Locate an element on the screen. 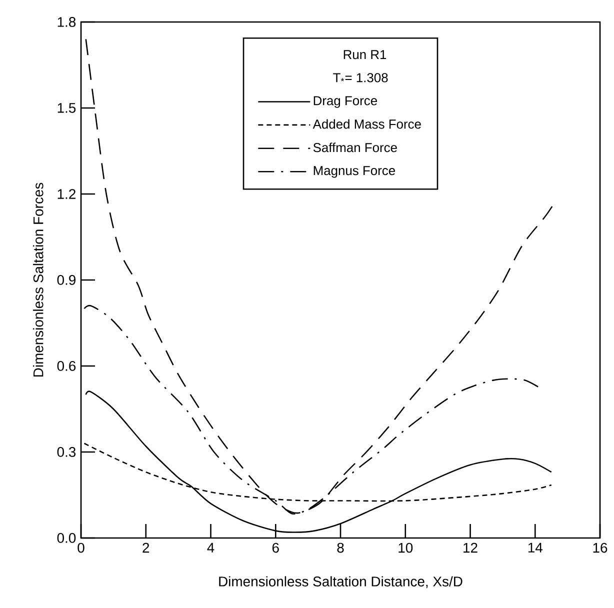 The image size is (614, 608). x-tick-label: 6 is located at coordinates (275, 547).